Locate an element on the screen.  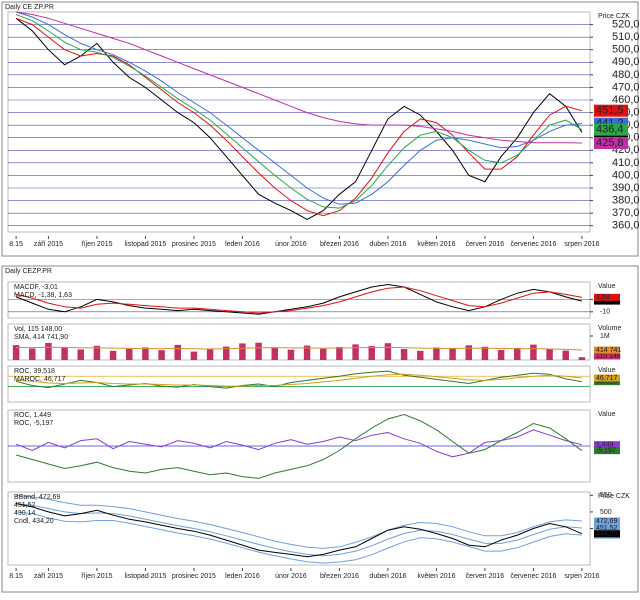
y-tick-label: 360,0 is located at coordinates (626, 226).